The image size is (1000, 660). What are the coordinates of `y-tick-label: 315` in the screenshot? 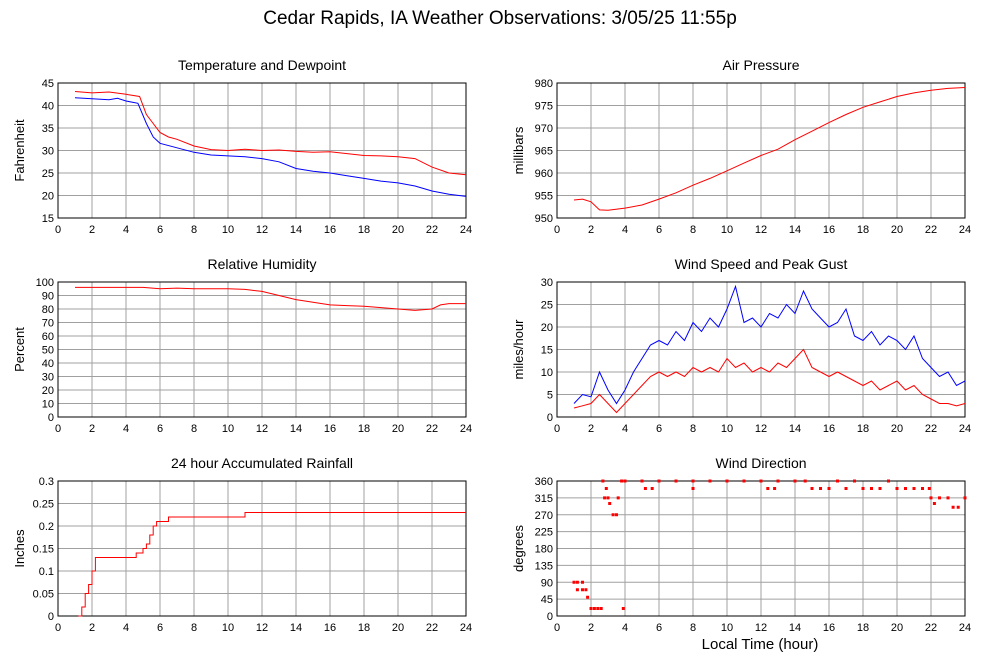 It's located at (544, 499).